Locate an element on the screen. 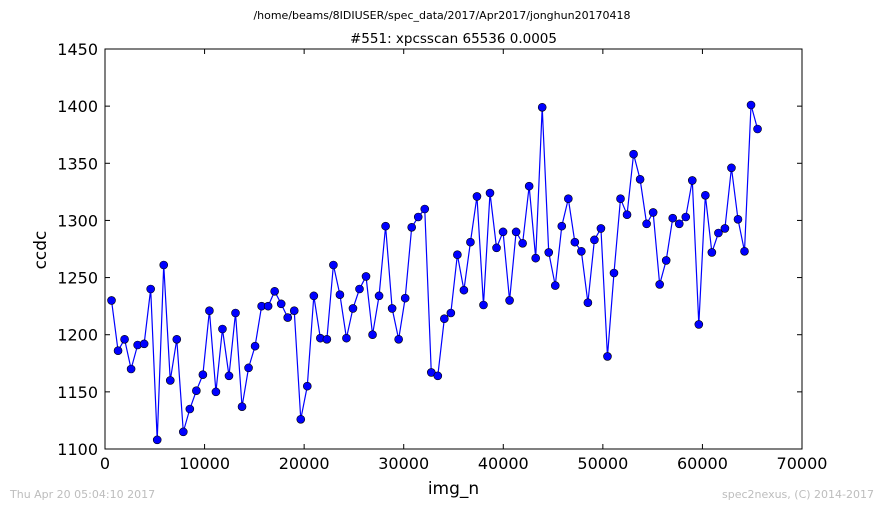 This screenshot has width=884, height=509. x-tick-label: 60000 is located at coordinates (702, 463).